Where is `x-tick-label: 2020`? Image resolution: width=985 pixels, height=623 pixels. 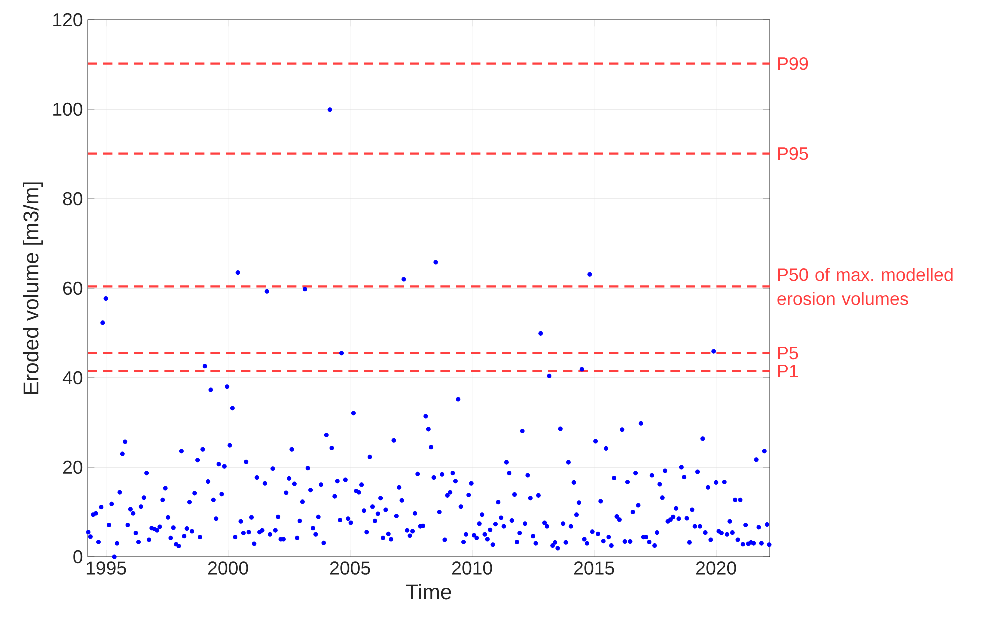
x-tick-label: 2020 is located at coordinates (716, 568).